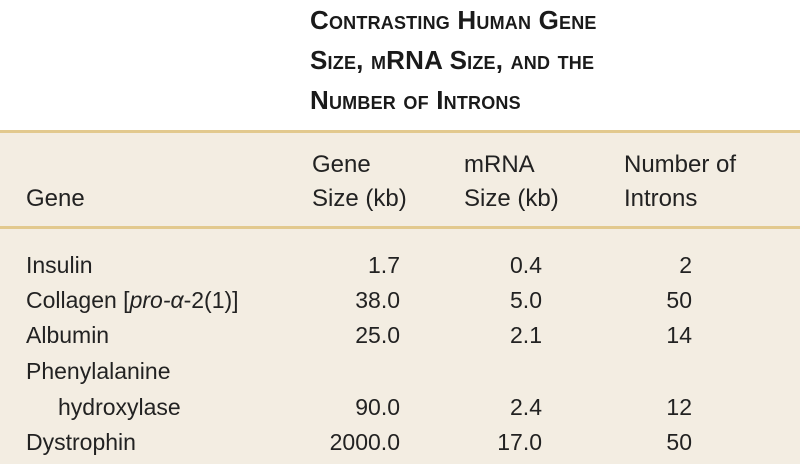 Image resolution: width=800 pixels, height=464 pixels. What do you see at coordinates (452, 60) in the screenshot?
I see `title-line-2: Size, mRNA Size, and the` at bounding box center [452, 60].